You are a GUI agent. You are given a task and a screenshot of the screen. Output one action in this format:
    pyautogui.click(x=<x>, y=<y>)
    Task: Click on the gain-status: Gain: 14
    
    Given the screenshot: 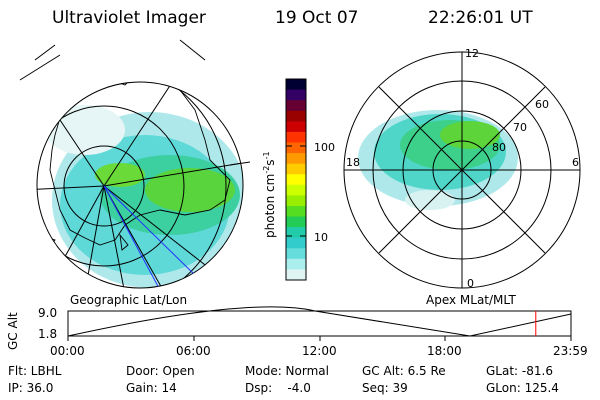 What is the action you would take?
    pyautogui.click(x=151, y=388)
    